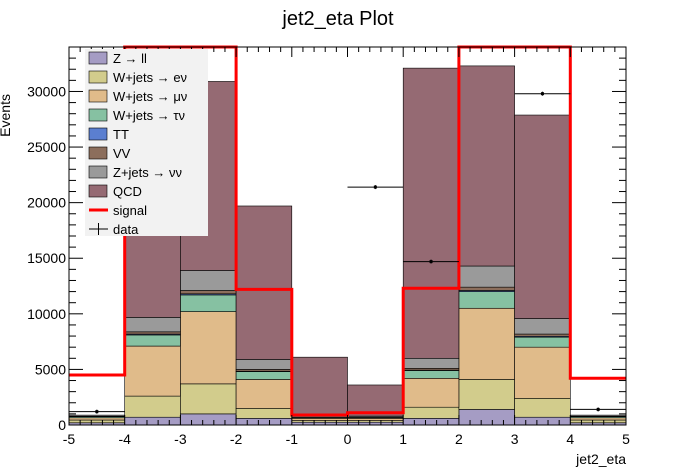 The height and width of the screenshot is (472, 696). I want to click on legend-entry-7: QCD, so click(115, 191).